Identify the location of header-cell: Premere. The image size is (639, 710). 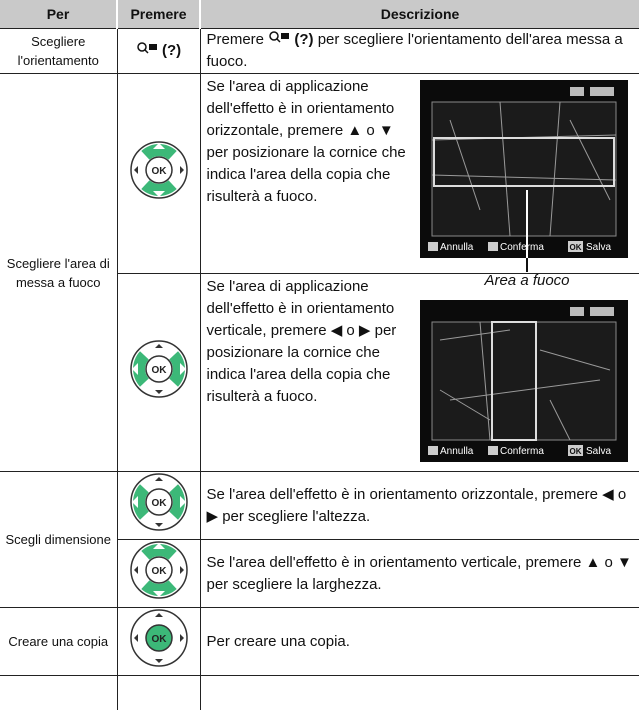
(158, 14).